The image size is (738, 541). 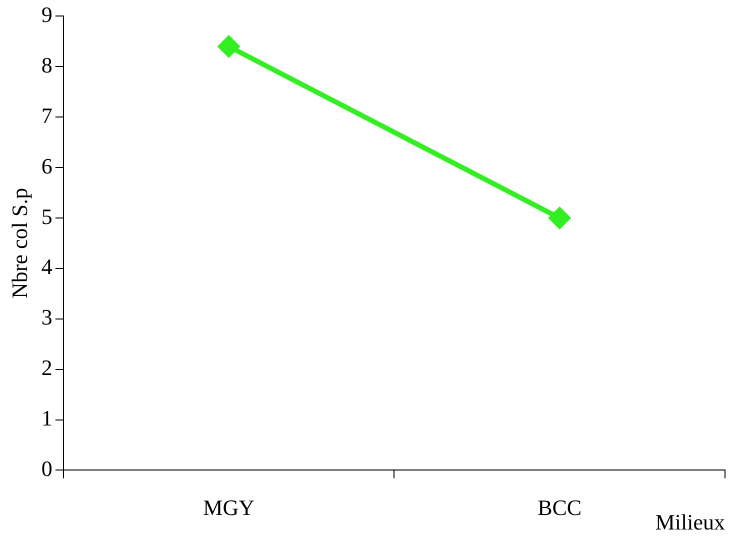 I want to click on y-tick-label: 9, so click(x=46, y=14).